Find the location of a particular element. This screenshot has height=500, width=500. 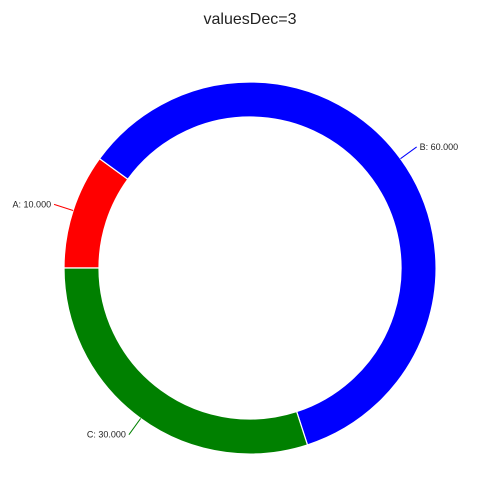

leader-line-c is located at coordinates (135, 426).